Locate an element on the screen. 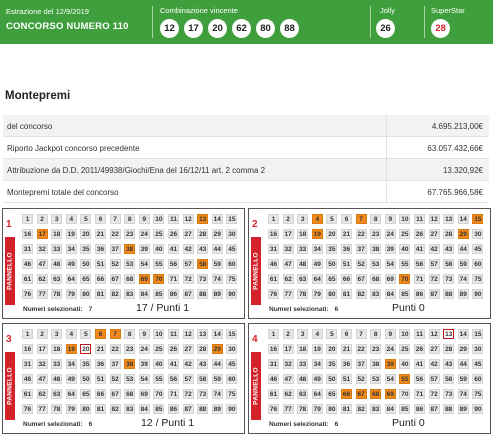  number-cell: 22 is located at coordinates (115, 349).